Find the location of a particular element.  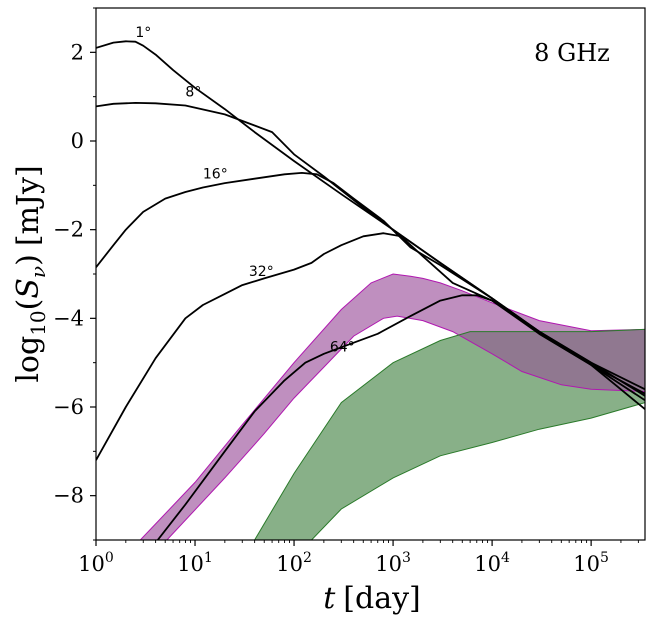

frequency-annotation: 8 GHz is located at coordinates (572, 53).